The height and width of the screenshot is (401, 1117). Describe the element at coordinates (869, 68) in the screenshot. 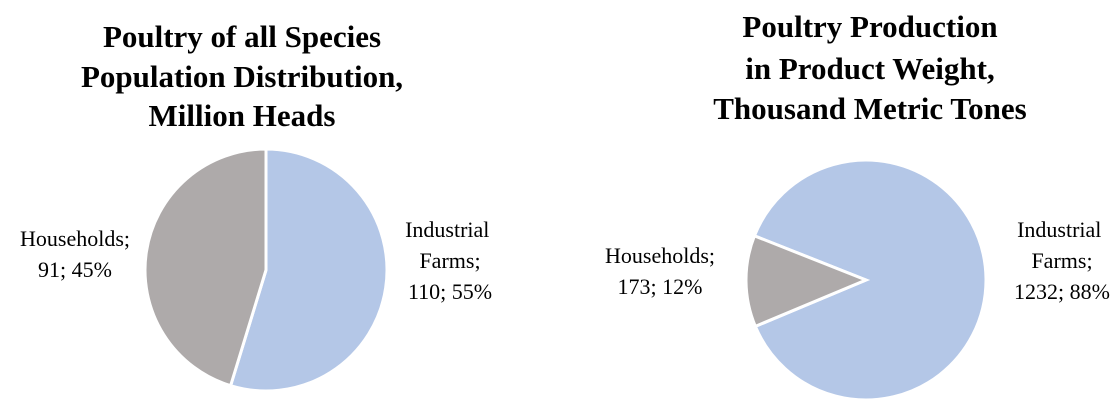

I see `chart-title: in Product Weight,` at that location.